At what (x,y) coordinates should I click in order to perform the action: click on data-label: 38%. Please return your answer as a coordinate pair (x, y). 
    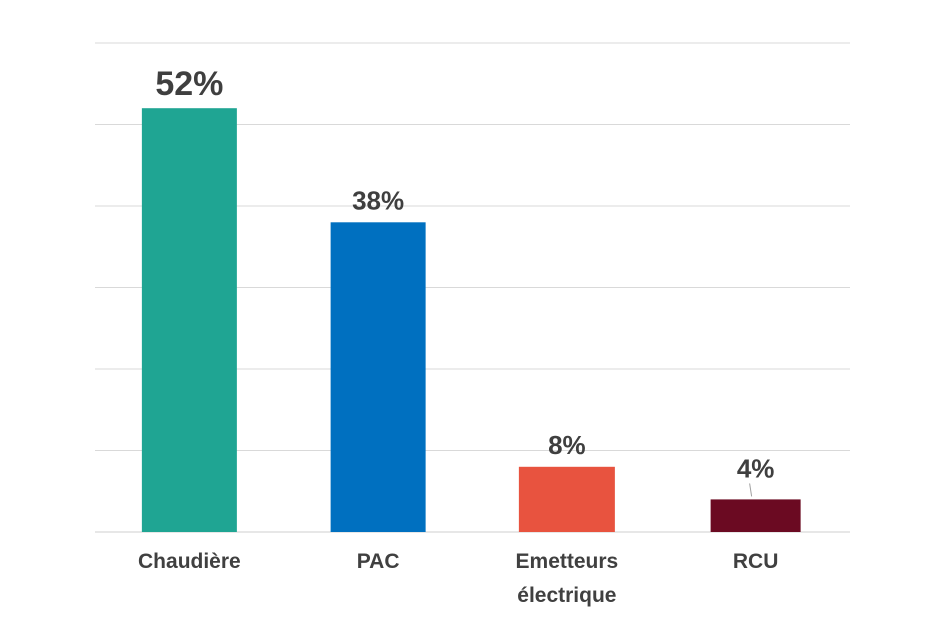
    Looking at the image, I should click on (378, 200).